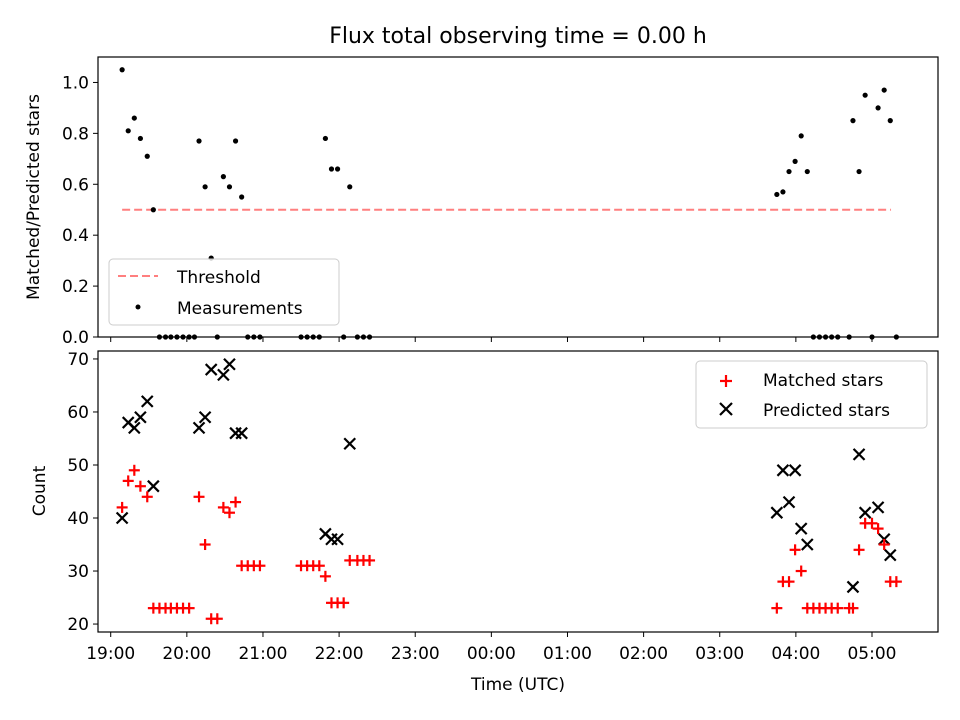  What do you see at coordinates (78, 360) in the screenshot?
I see `bottom-ytick-label: 70` at bounding box center [78, 360].